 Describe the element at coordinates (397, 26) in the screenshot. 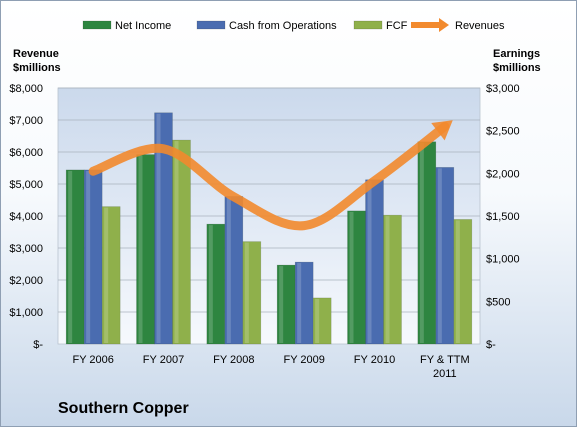

I see `legend-label: FCF` at that location.